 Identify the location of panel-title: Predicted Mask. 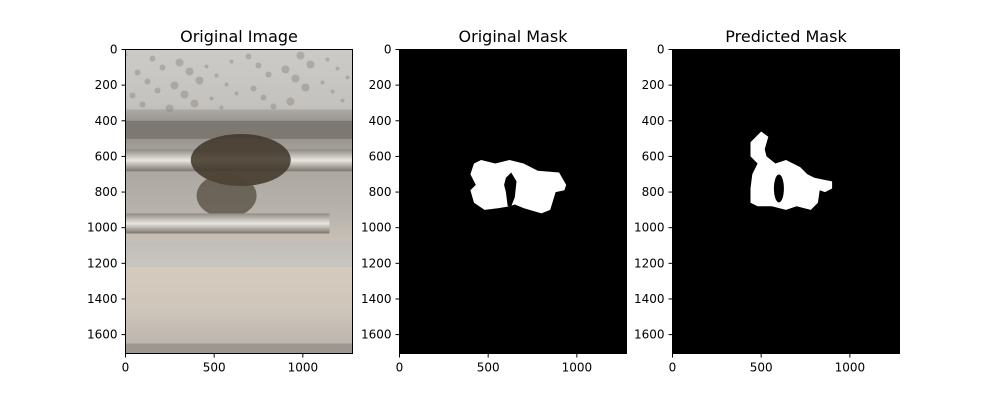
(786, 36).